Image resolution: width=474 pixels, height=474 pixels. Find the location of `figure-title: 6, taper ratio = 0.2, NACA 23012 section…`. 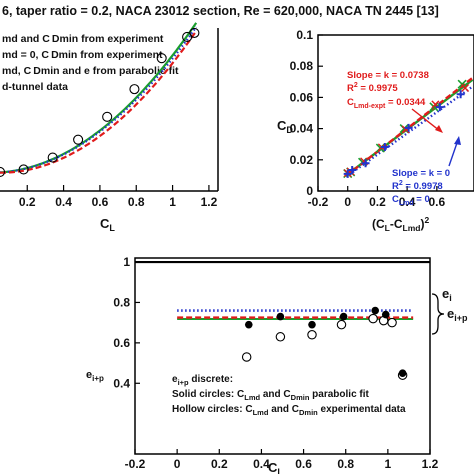

figure-title: 6, taper ratio = 0.2, NACA 23012 section… is located at coordinates (220, 11).